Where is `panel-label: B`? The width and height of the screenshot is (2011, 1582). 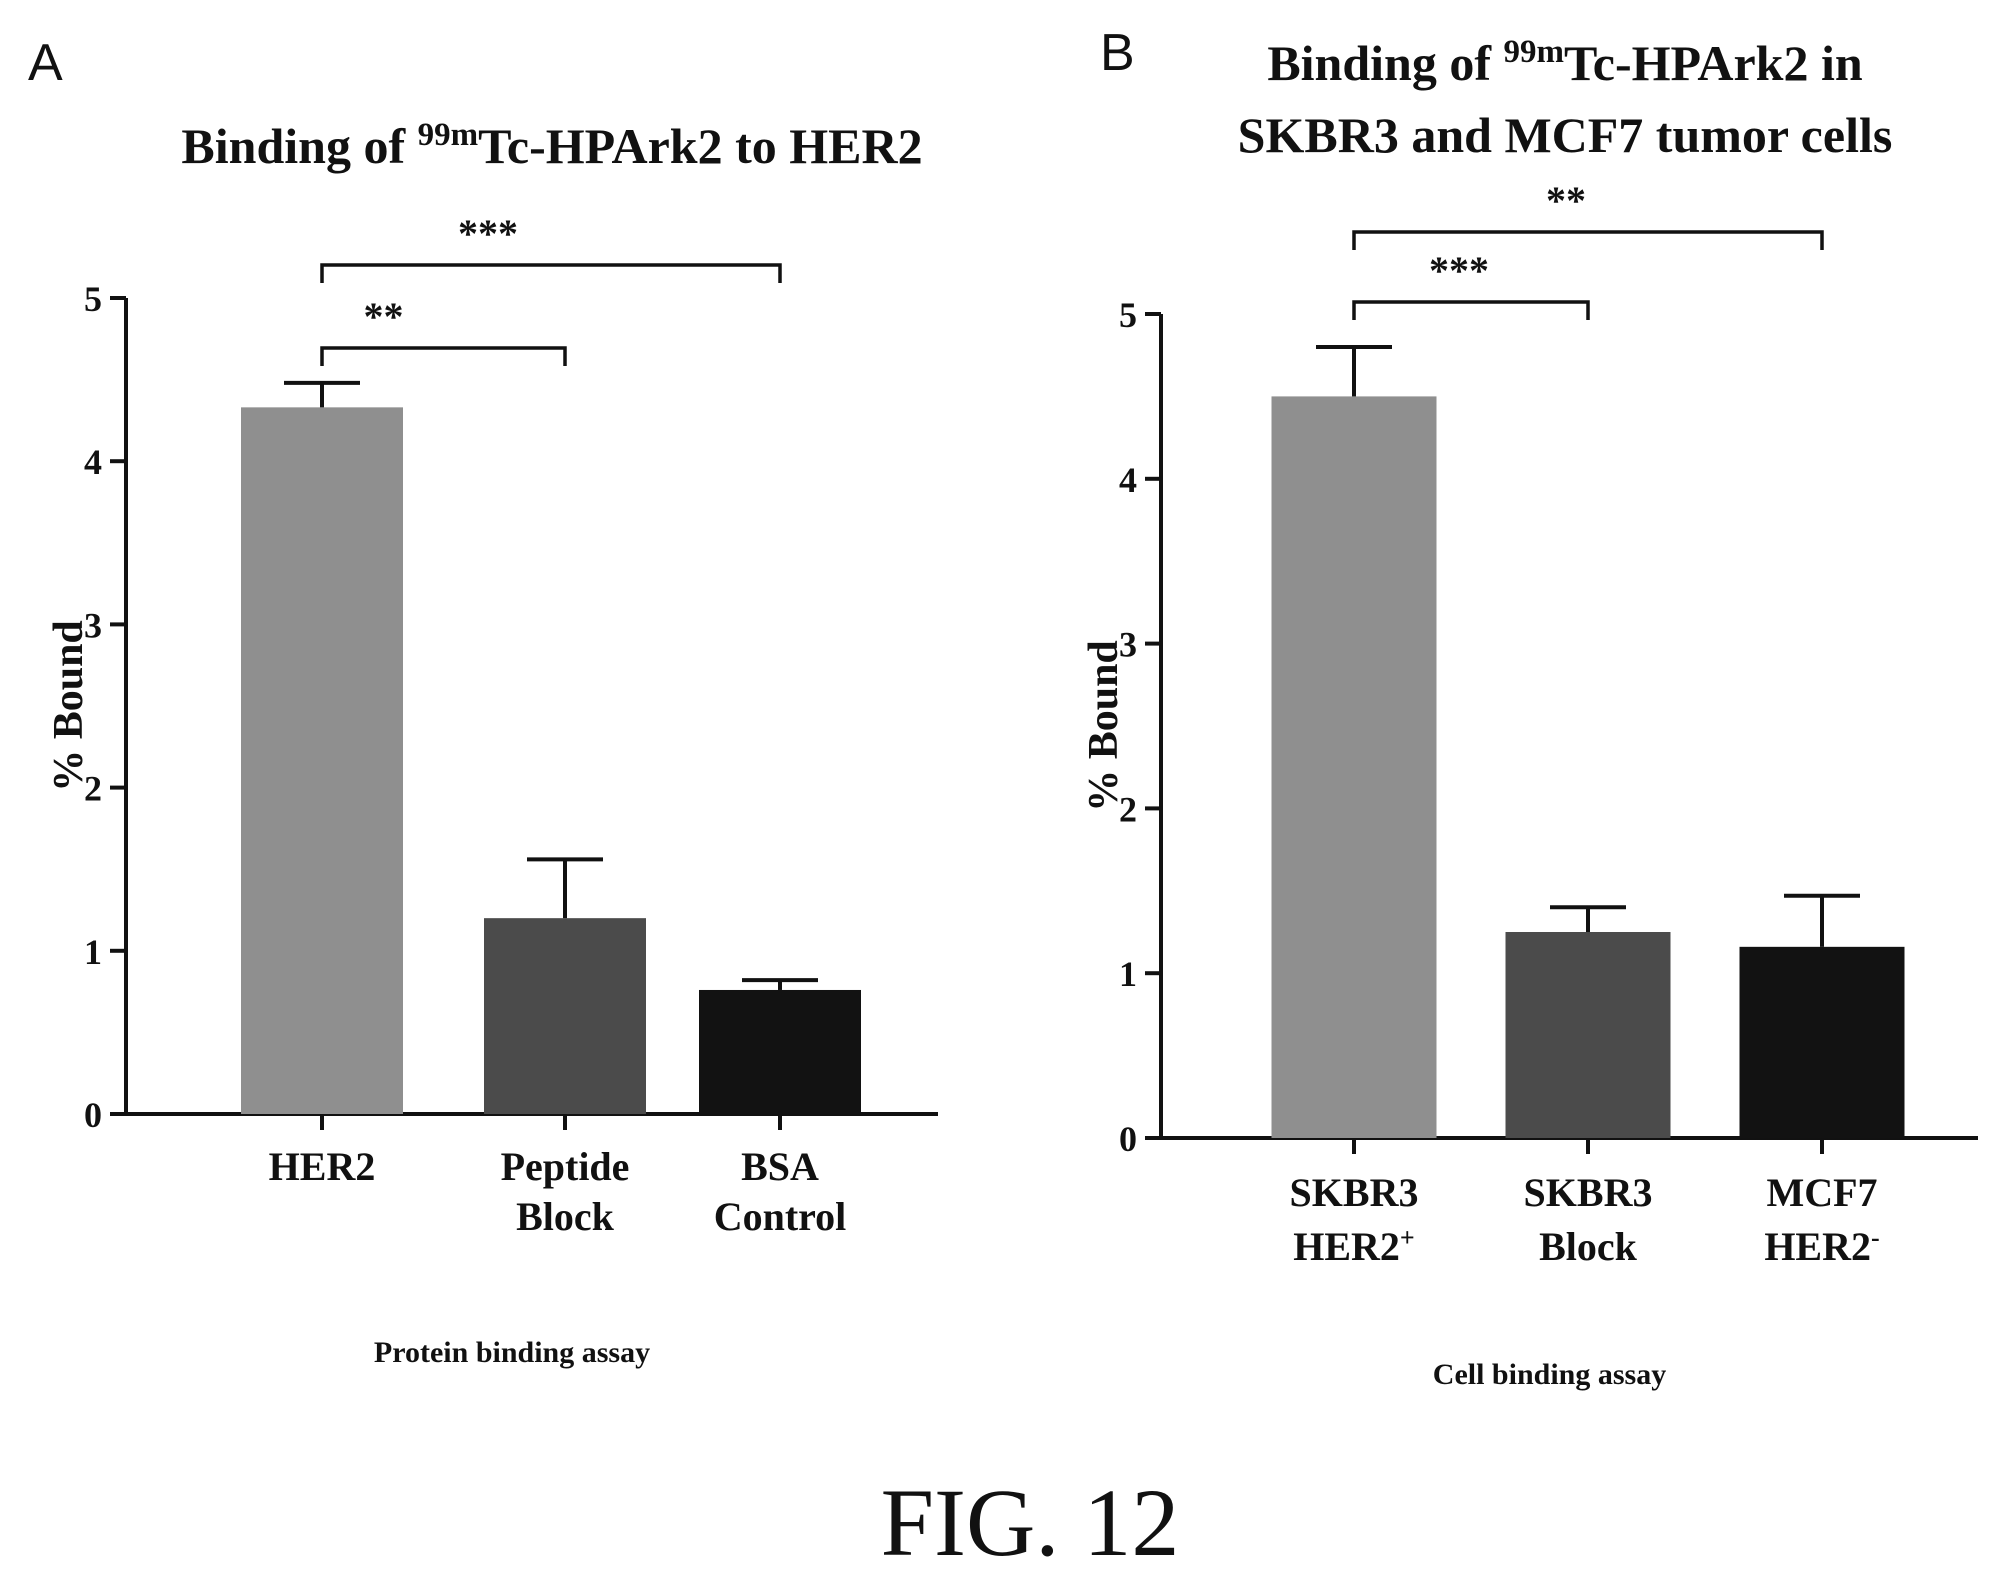 panel-label: B is located at coordinates (1117, 53).